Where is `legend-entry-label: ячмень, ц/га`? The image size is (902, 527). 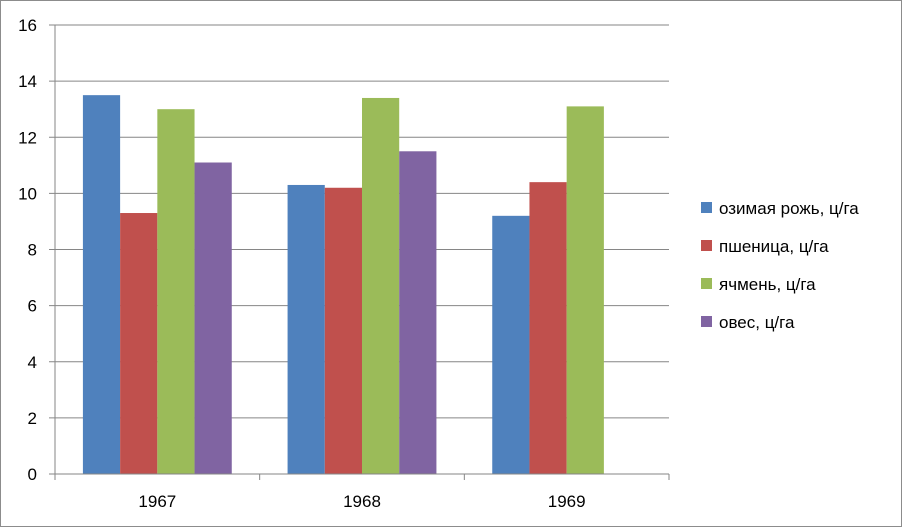 legend-entry-label: ячмень, ц/га is located at coordinates (767, 284).